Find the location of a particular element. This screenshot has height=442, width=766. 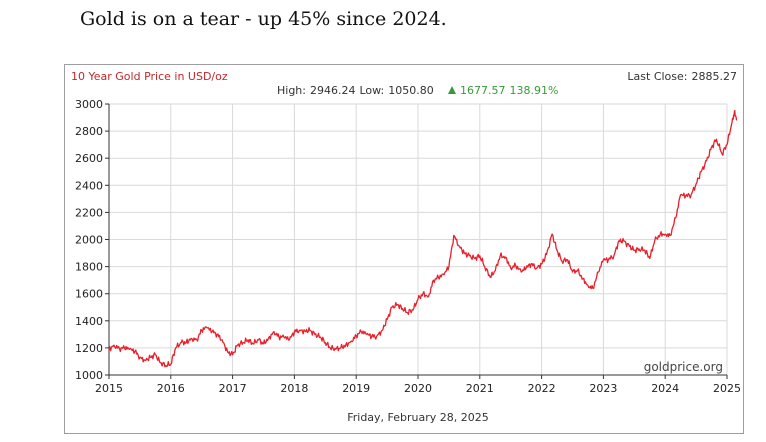

change-stats: 1677.57 138.91% is located at coordinates (509, 90).